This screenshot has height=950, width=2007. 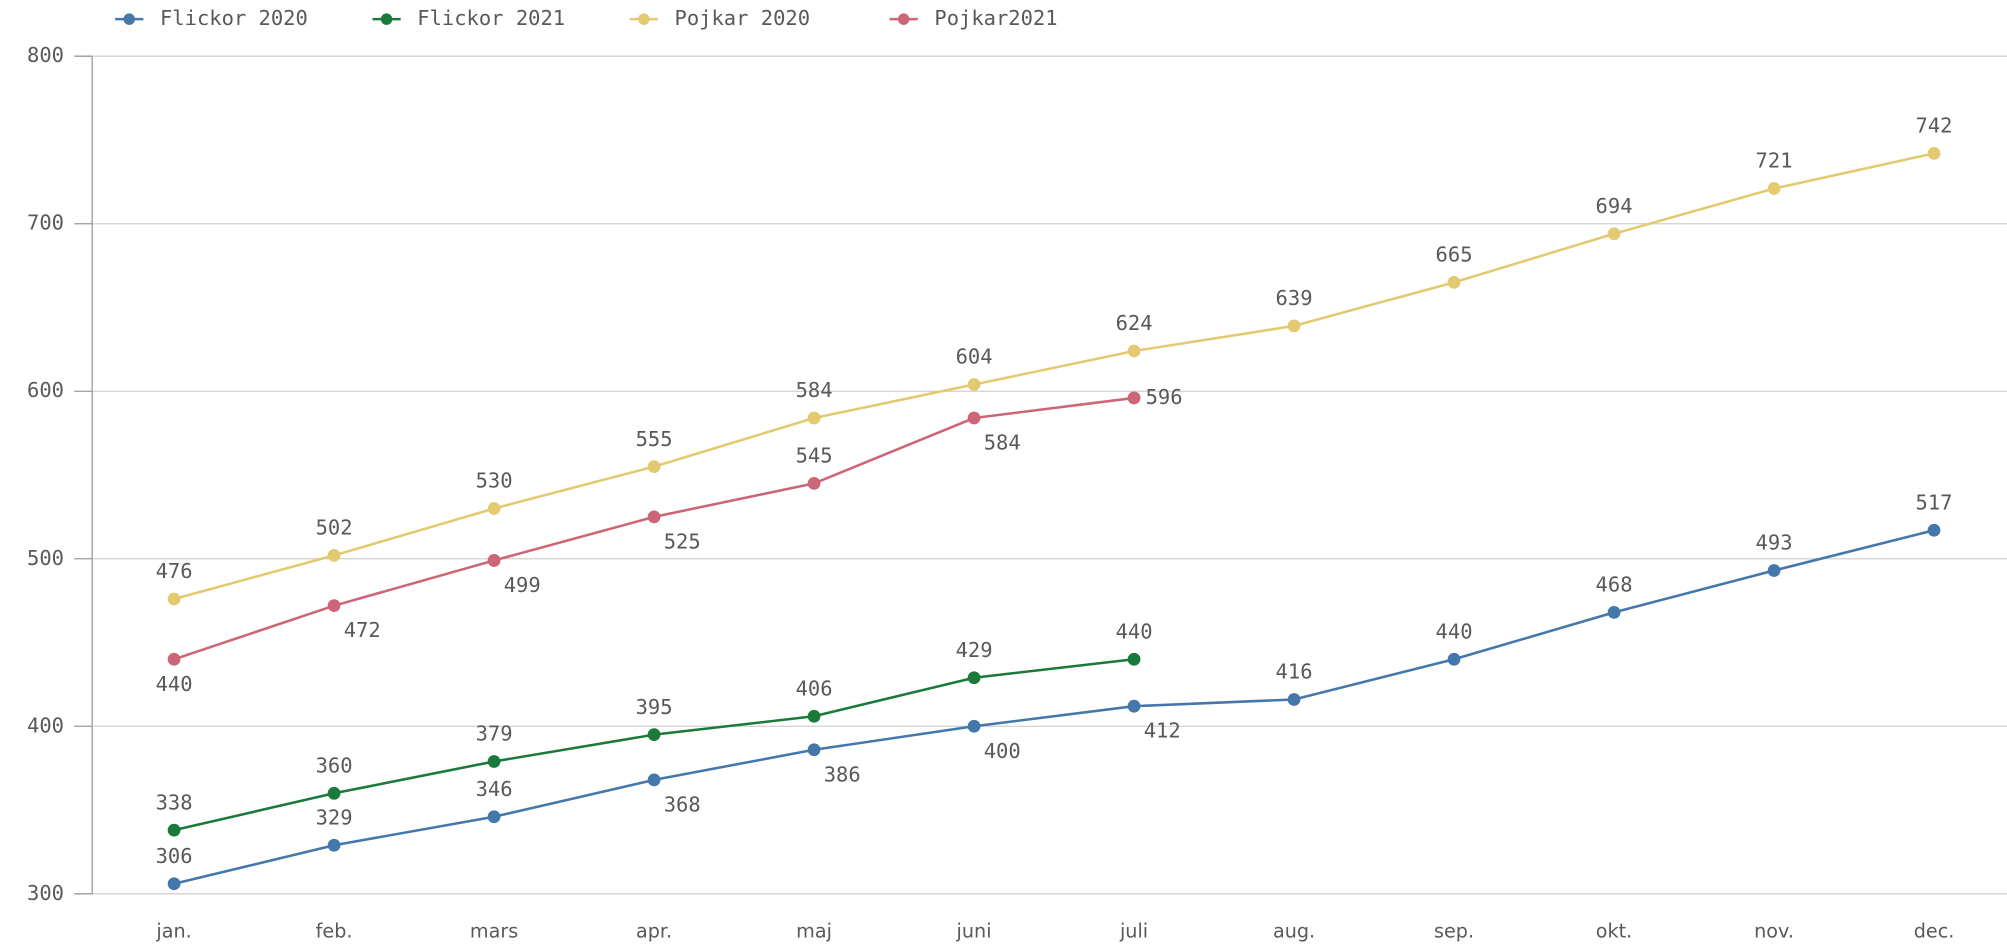 I want to click on data-label: 395, so click(x=654, y=707).